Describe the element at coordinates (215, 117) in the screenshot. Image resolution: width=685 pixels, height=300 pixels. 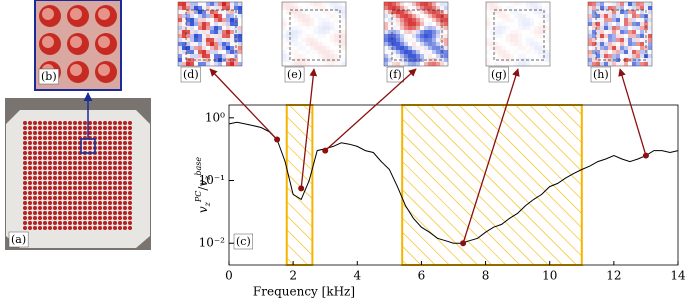
I see `y-tick-label: 10⁰` at that location.